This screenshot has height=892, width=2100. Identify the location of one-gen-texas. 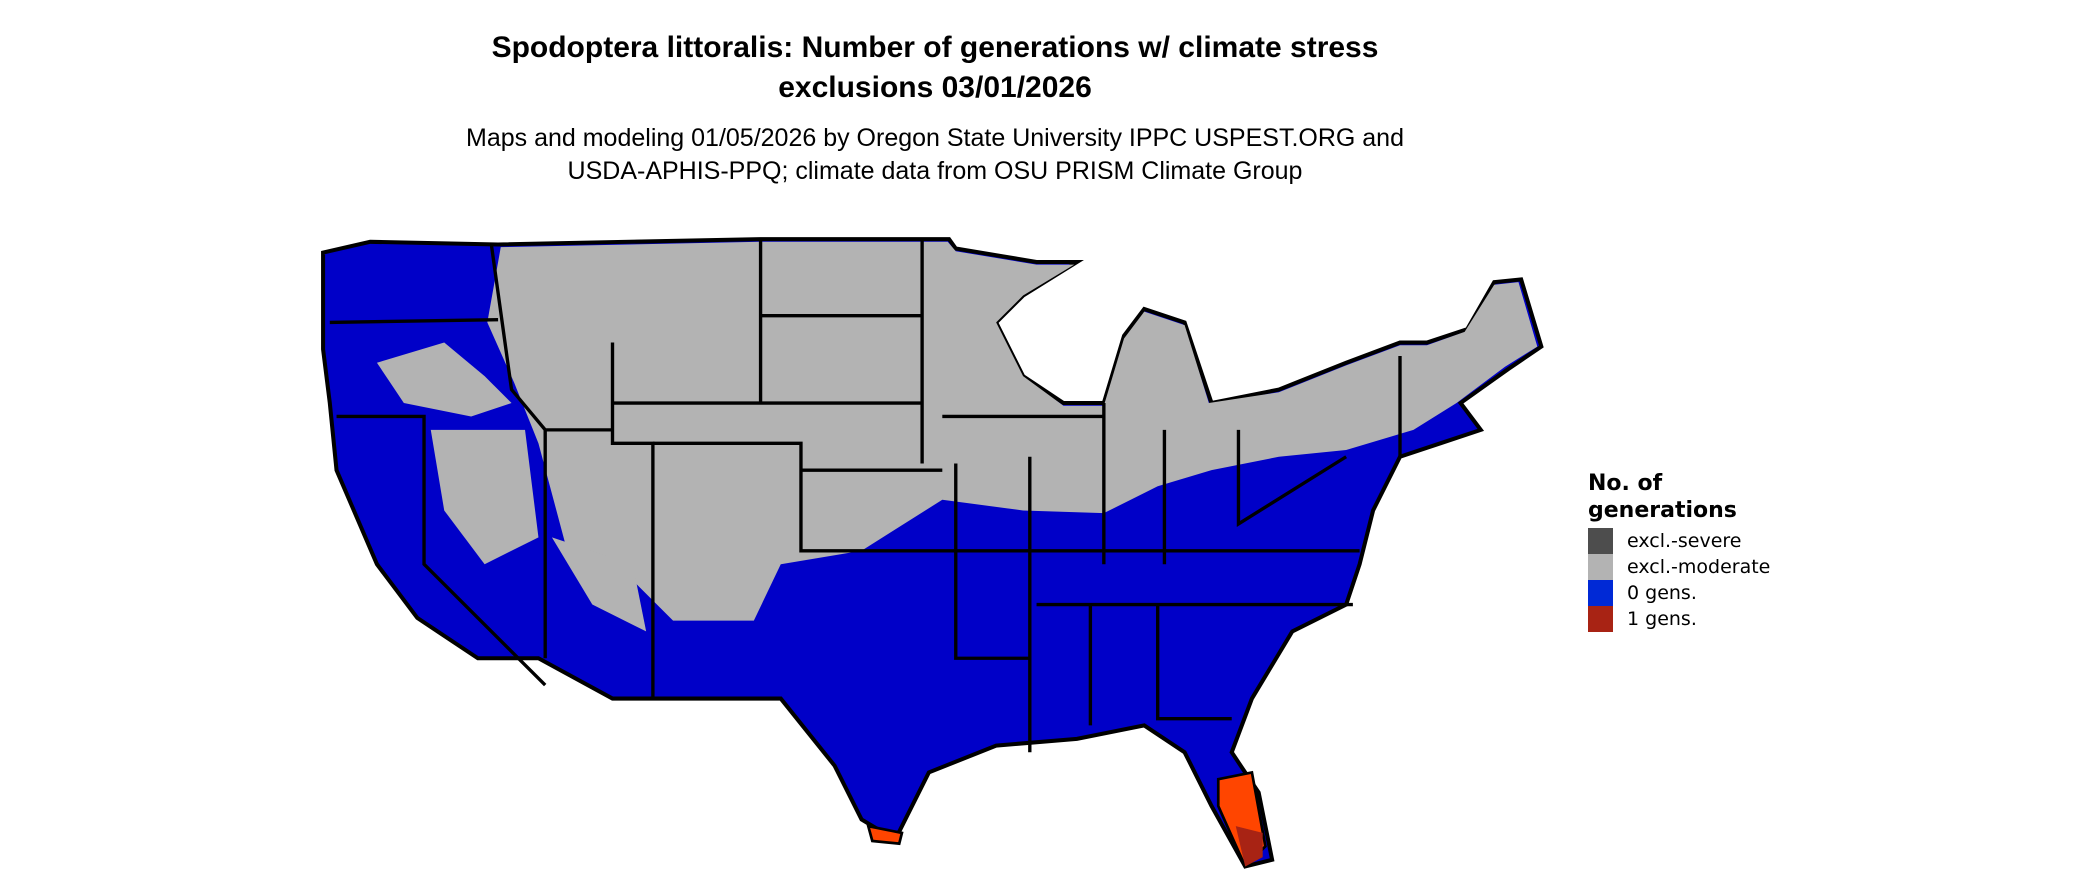
(885, 835).